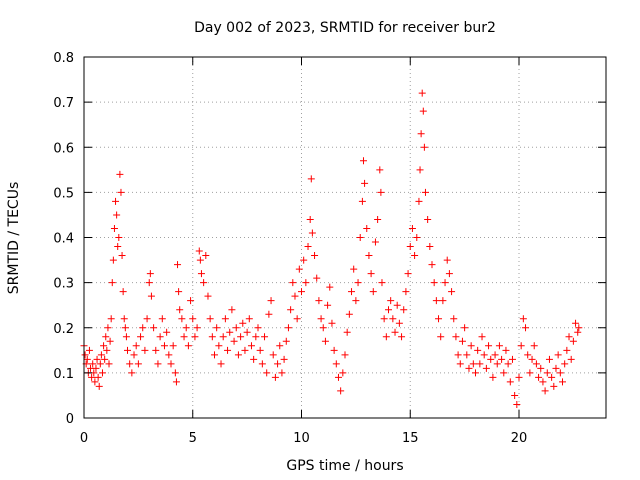 The width and height of the screenshot is (640, 480). I want to click on y-tick-label: 0.5, so click(63, 193).